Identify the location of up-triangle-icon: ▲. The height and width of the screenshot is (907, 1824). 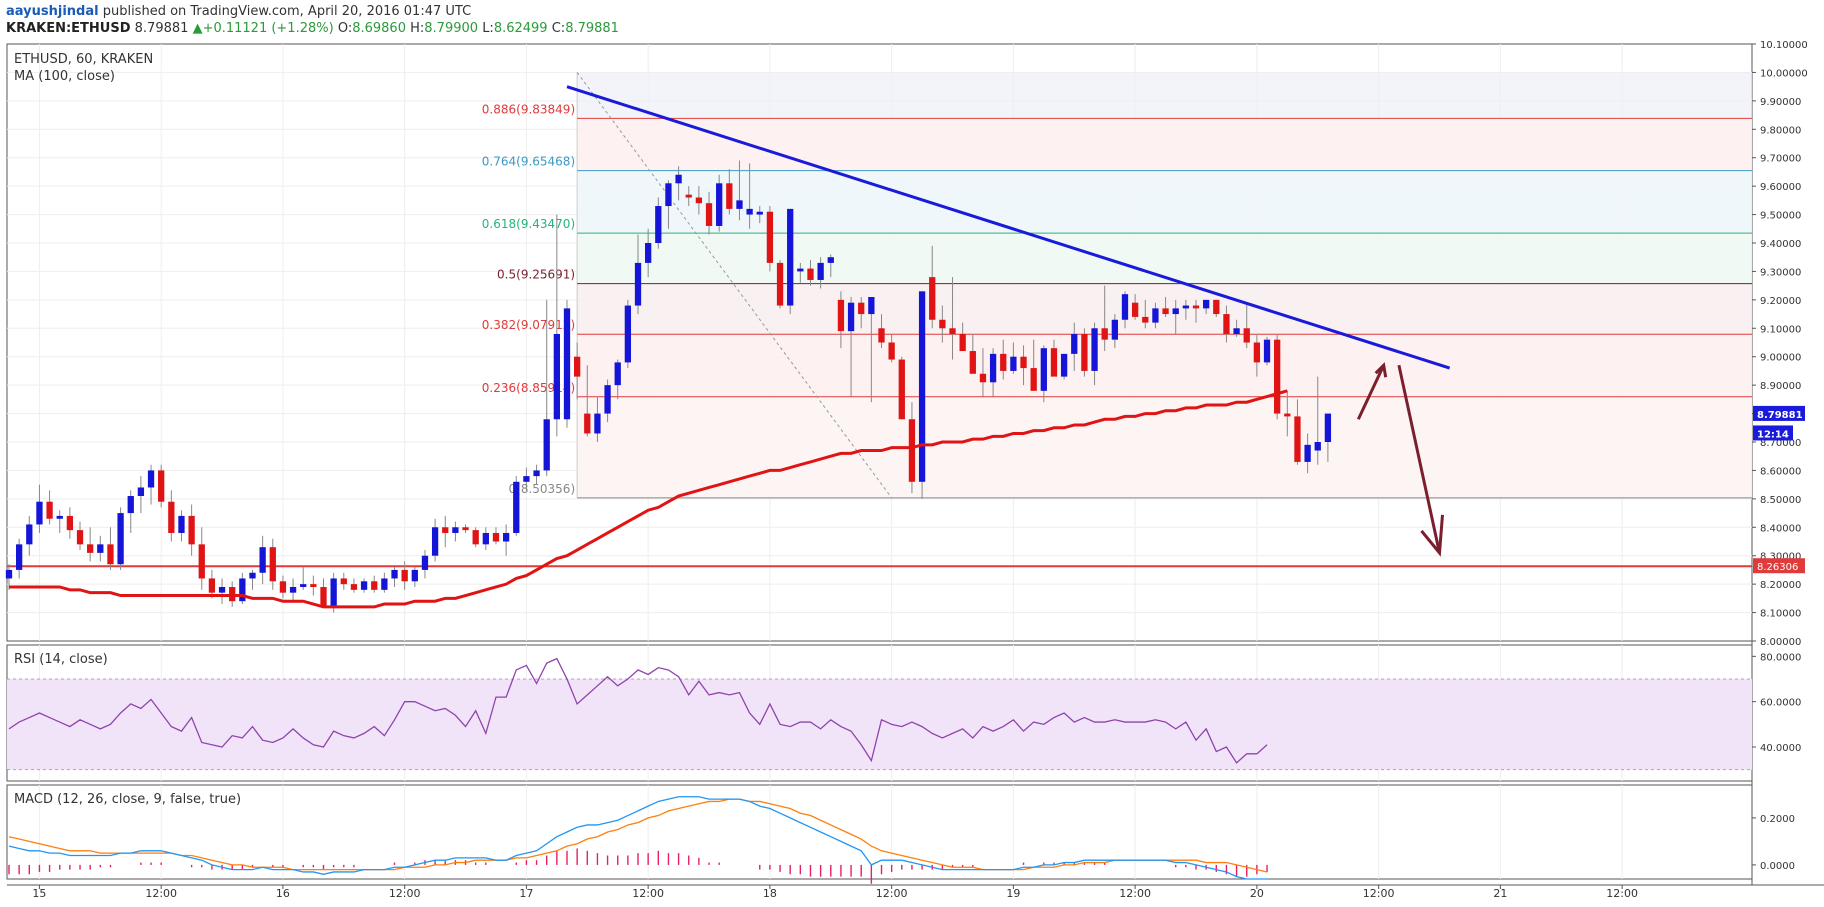
(197, 28).